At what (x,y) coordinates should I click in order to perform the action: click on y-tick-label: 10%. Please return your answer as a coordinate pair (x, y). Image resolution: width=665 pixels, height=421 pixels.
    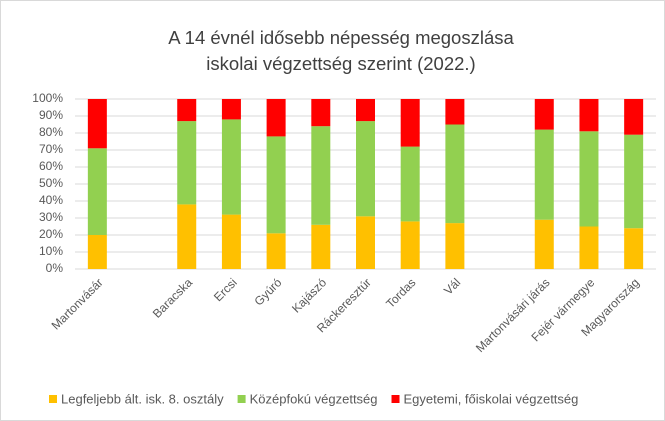
    Looking at the image, I should click on (51, 251).